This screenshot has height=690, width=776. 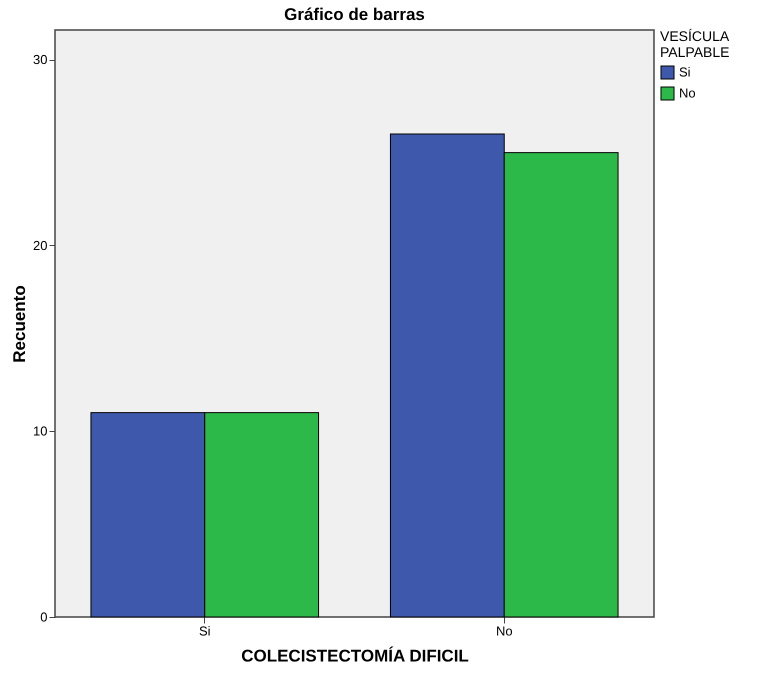 I want to click on y-tick-label: 20, so click(x=40, y=245).